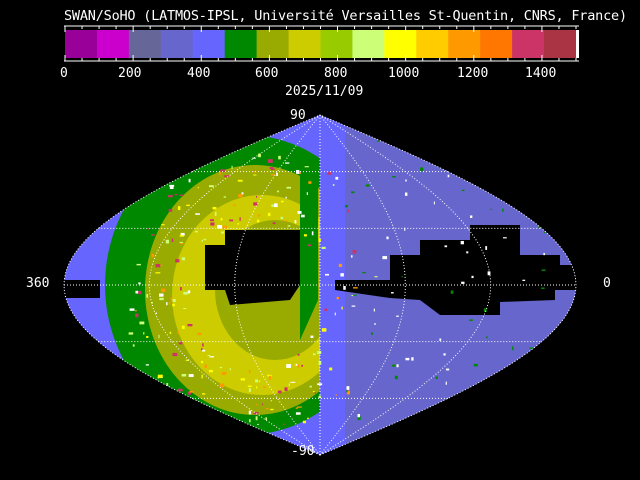  What do you see at coordinates (336, 73) in the screenshot?
I see `colorbar-tick-label: 800` at bounding box center [336, 73].